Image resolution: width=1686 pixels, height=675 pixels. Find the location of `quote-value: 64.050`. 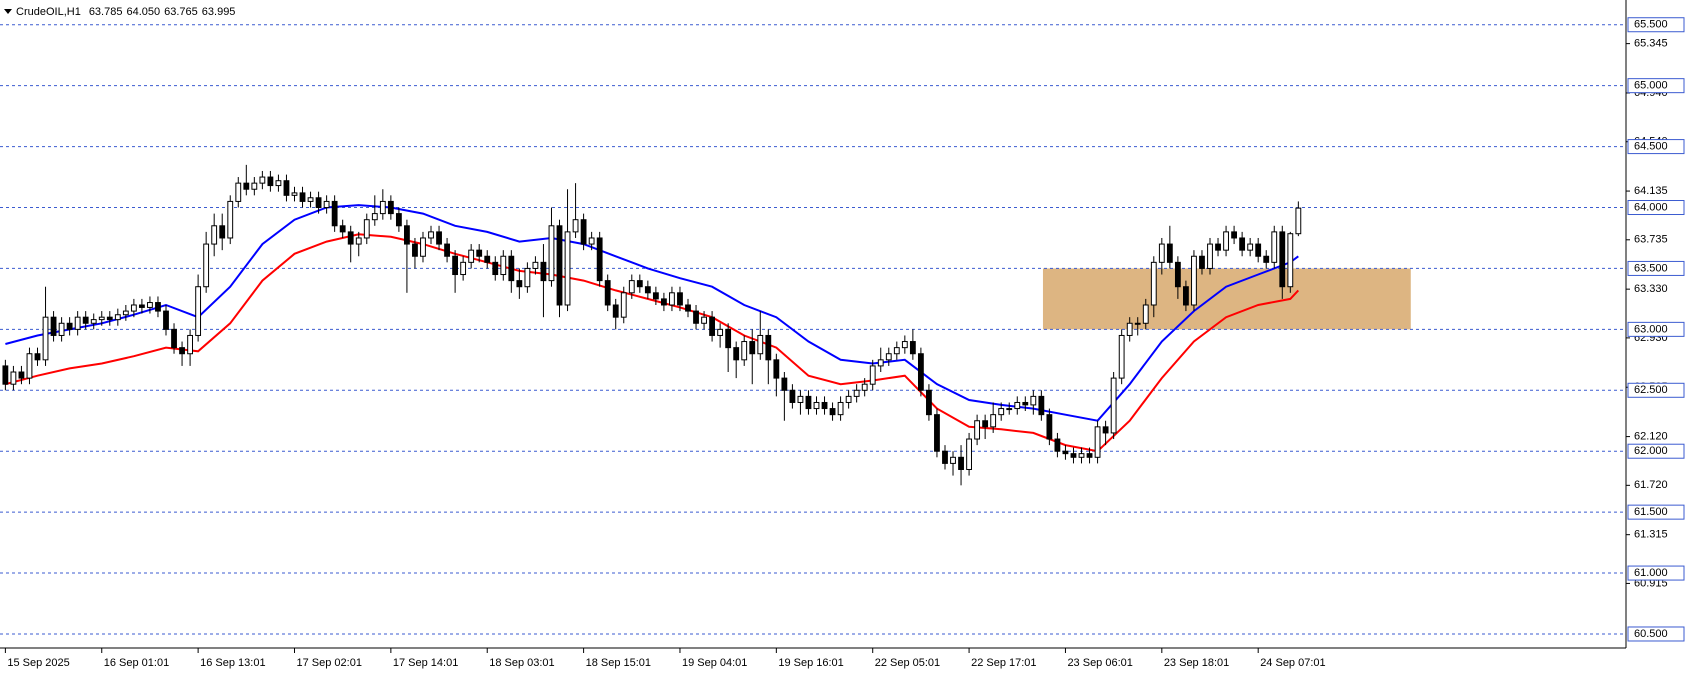

quote-value: 64.050 is located at coordinates (143, 12).